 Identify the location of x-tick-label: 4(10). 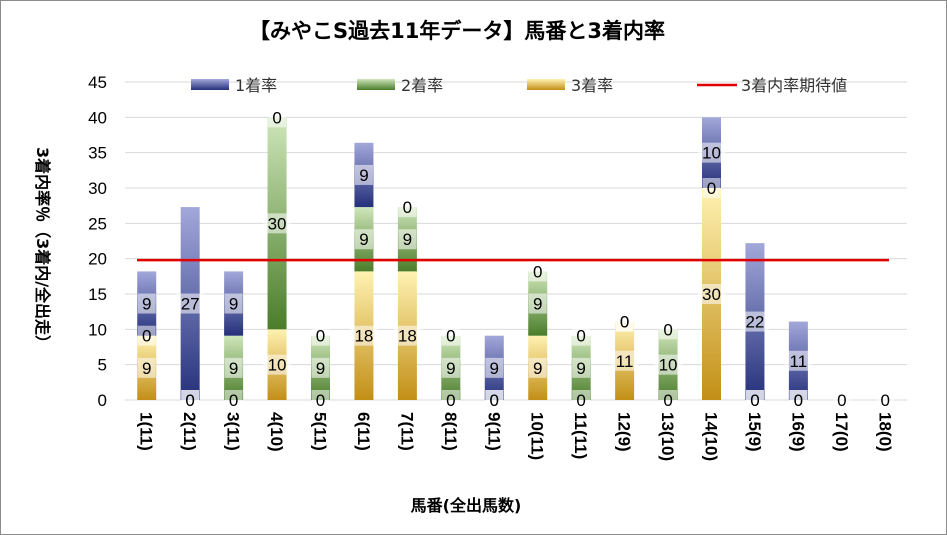
(276, 432).